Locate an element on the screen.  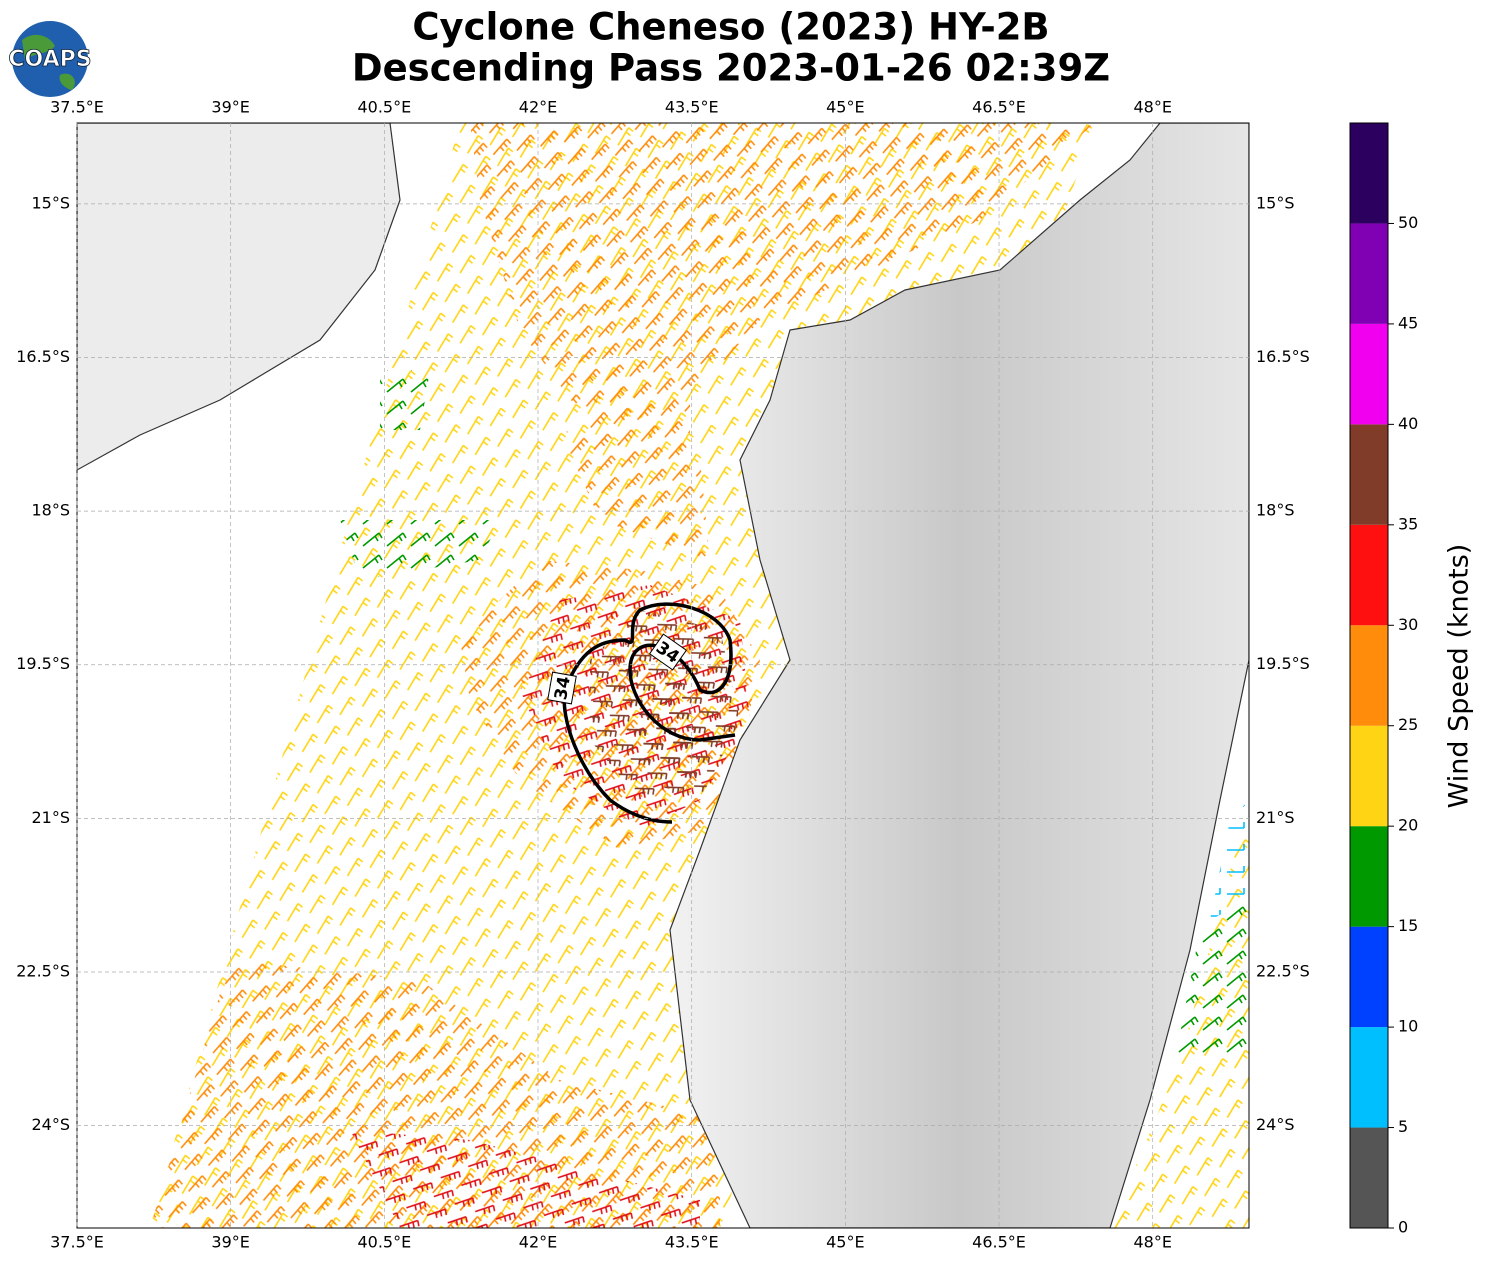
colorbar: 0 5 10 15 20 25 30 35 40 45 50 is located at coordinates (1383, 679).